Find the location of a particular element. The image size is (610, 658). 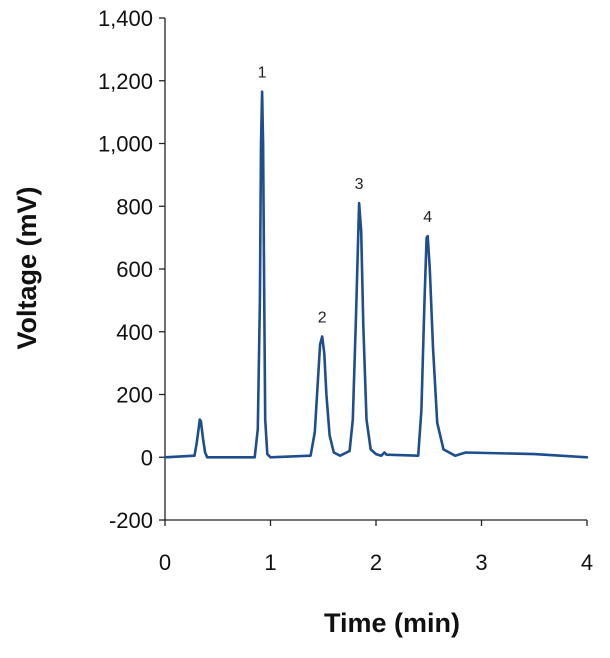

y-tick-label: 1,000 is located at coordinates (125, 144).